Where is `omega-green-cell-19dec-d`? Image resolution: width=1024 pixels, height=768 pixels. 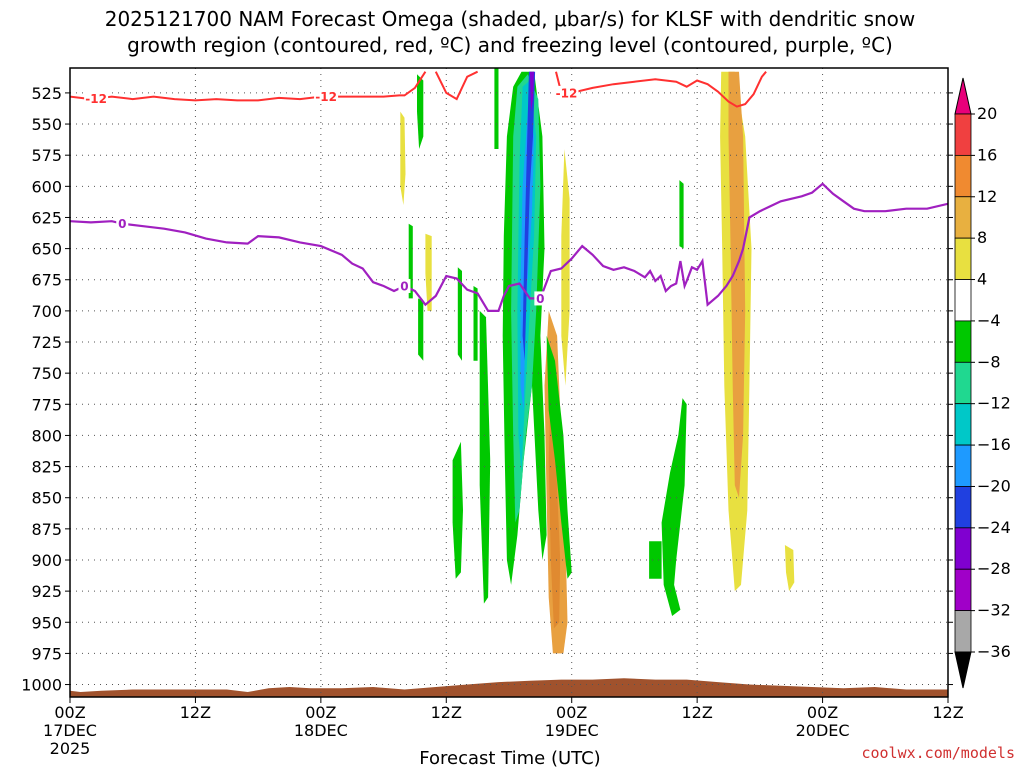 omega-green-cell-19dec-d is located at coordinates (496, 108).